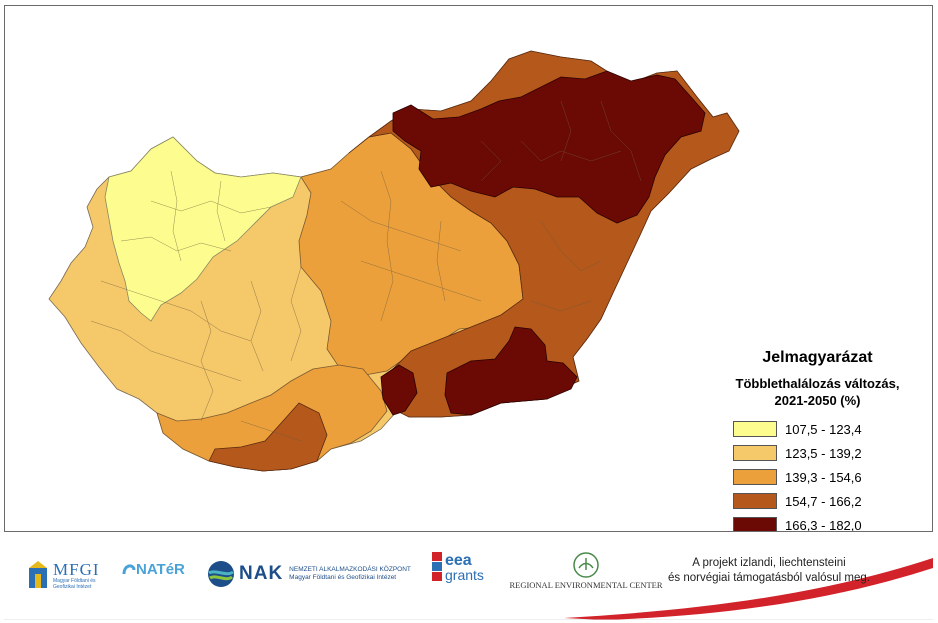  What do you see at coordinates (768, 578) in the screenshot?
I see `funding-note-line2: és norvégiai támogatásból valósul meg.` at bounding box center [768, 578].